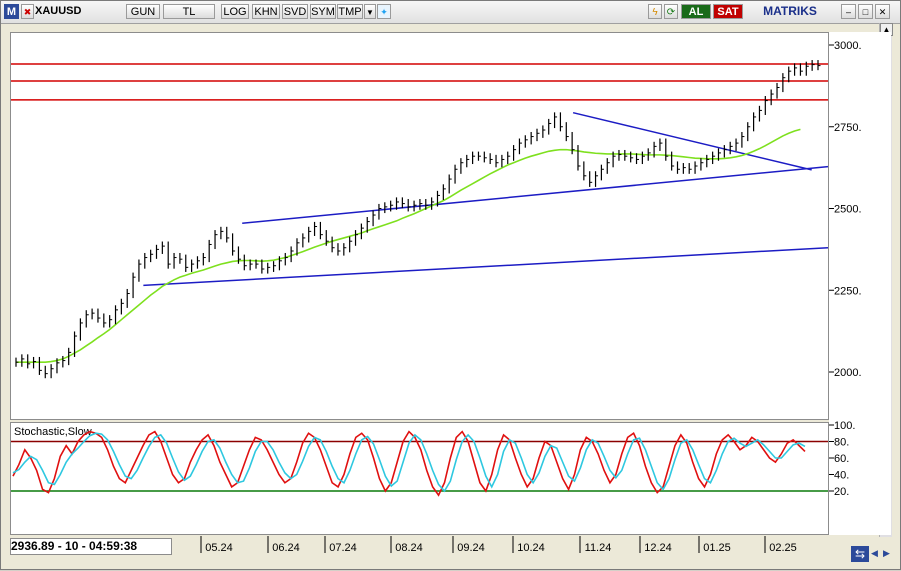 The width and height of the screenshot is (901, 571). I want to click on svd-button: SVD, so click(295, 11).